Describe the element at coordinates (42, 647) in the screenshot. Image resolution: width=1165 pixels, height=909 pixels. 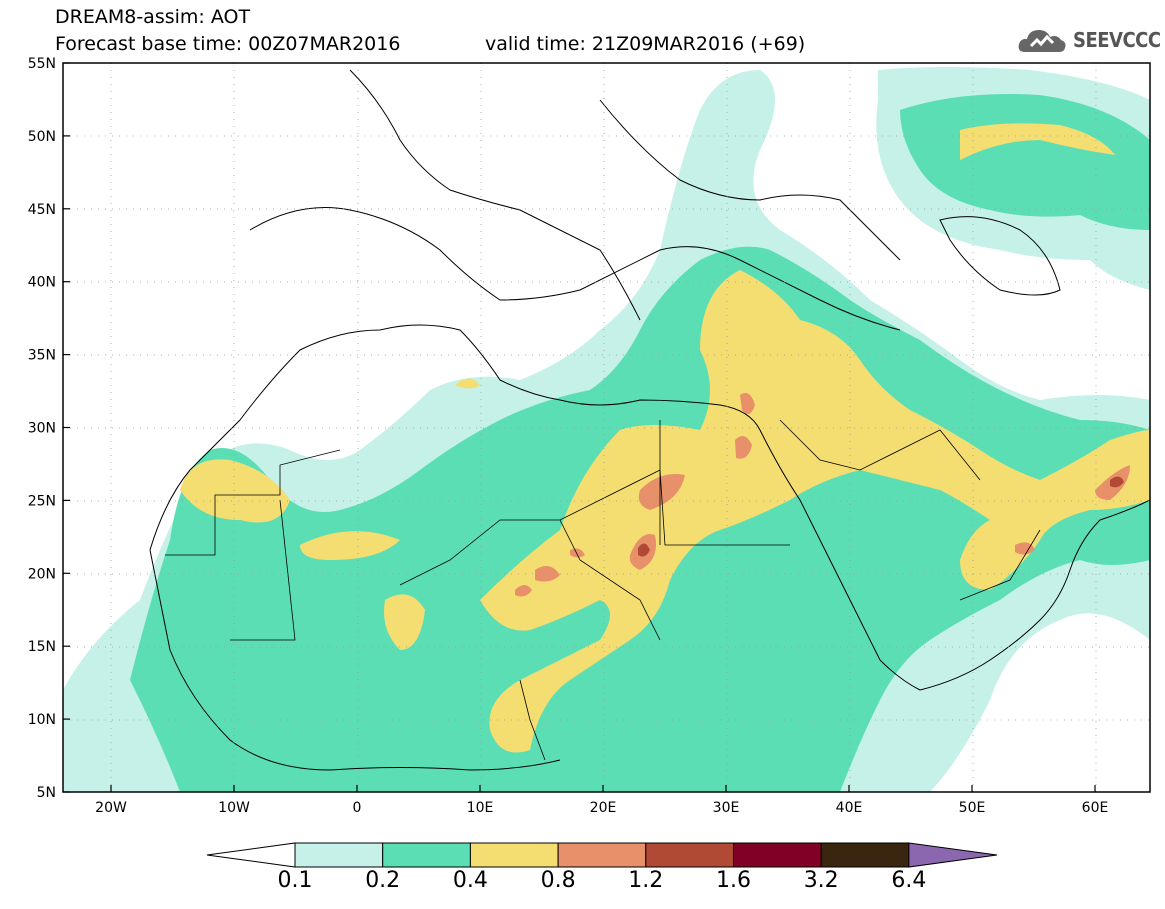
I see `lat-label: 15N` at that location.